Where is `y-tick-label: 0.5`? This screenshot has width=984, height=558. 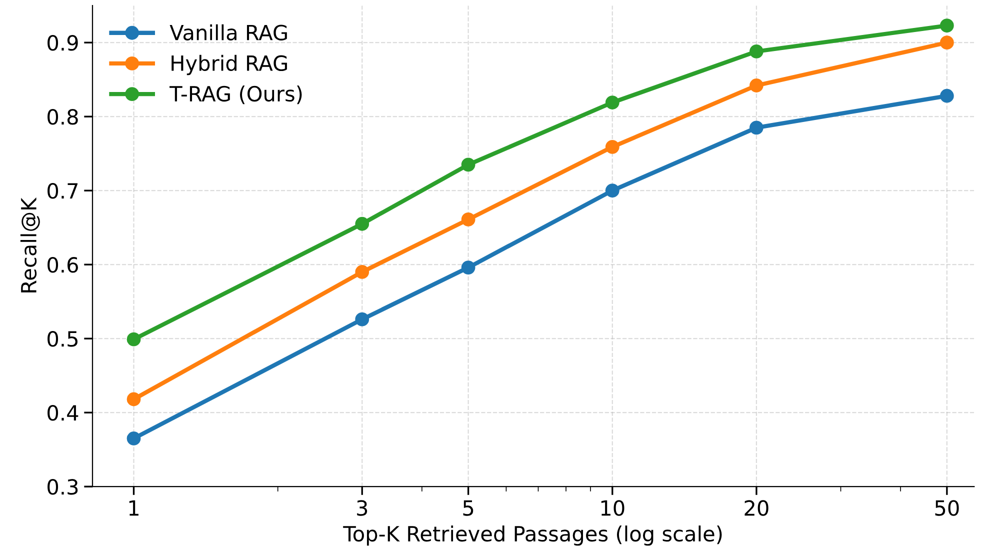
y-tick-label: 0.5 is located at coordinates (63, 339).